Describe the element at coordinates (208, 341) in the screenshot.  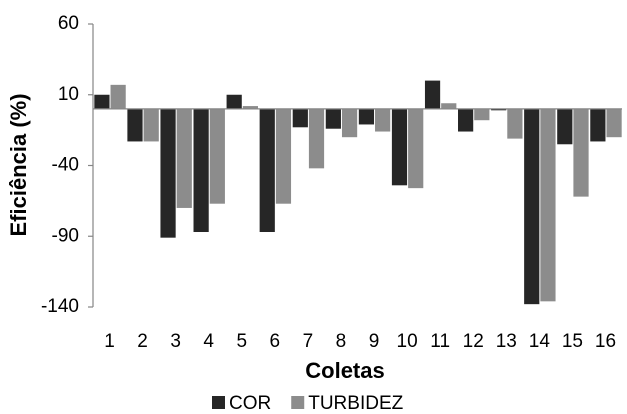
I see `x-tick-label: 4` at that location.